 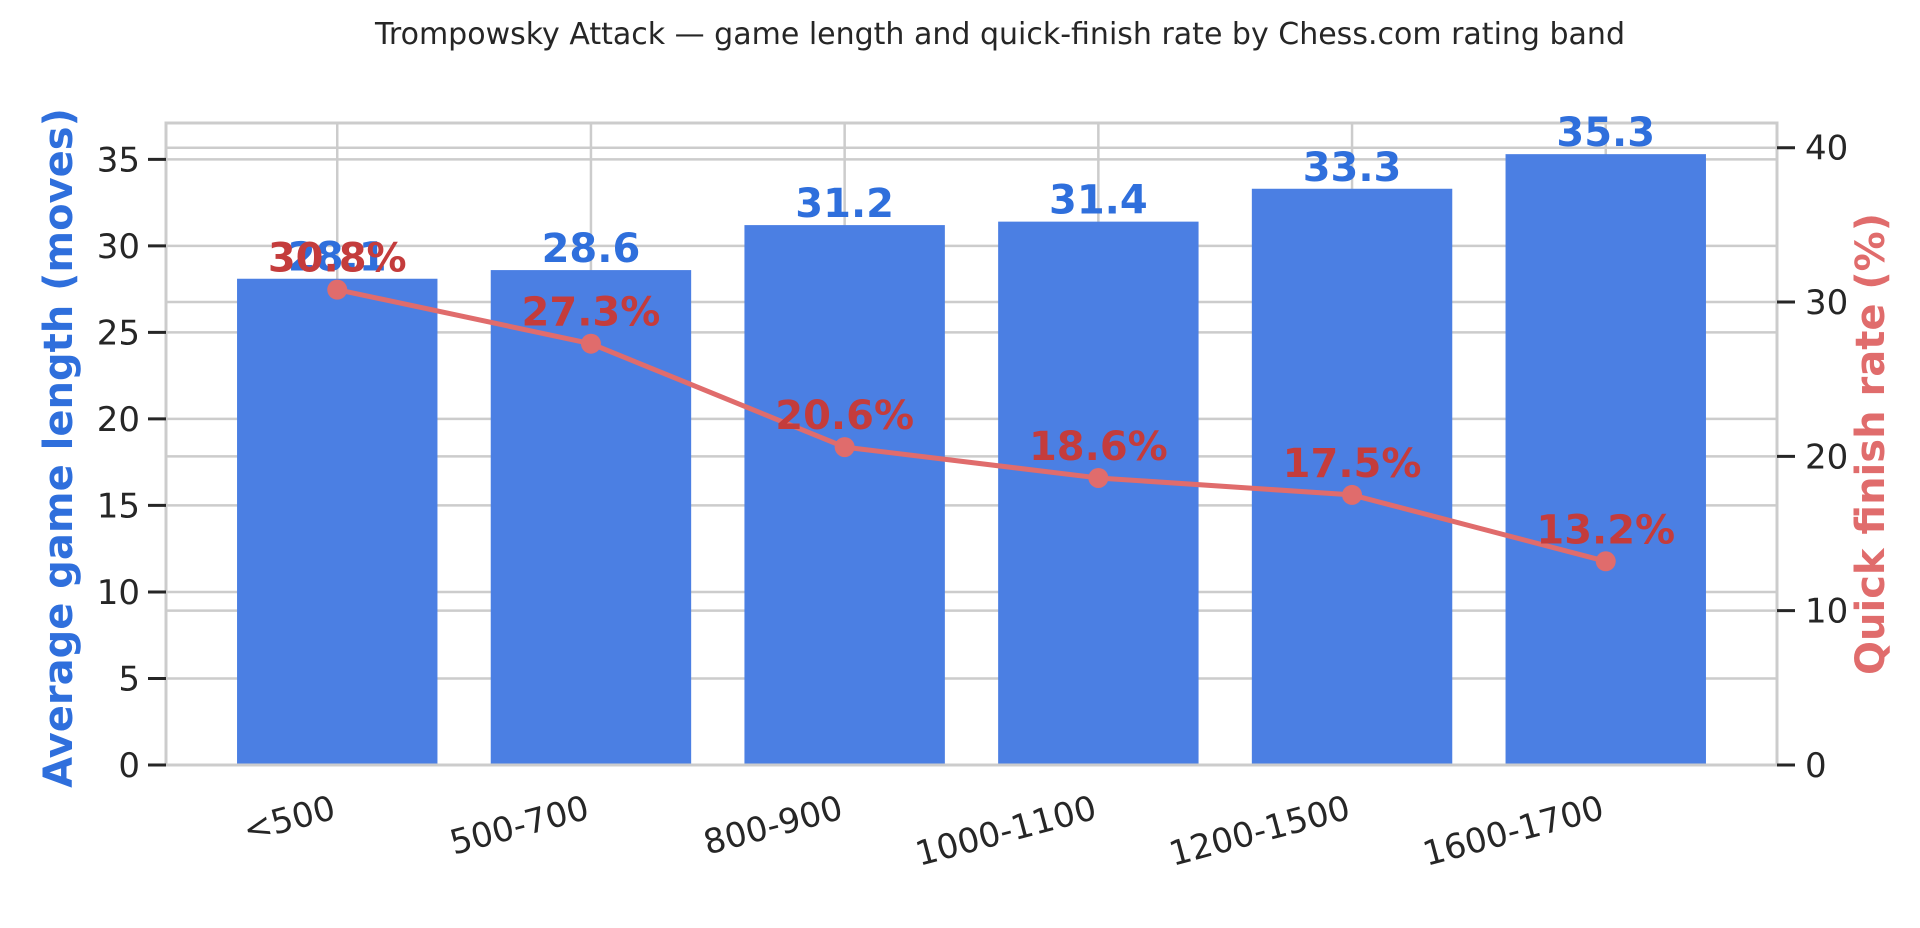 What do you see at coordinates (773, 825) in the screenshot?
I see `x-tick-label: 800-900` at bounding box center [773, 825].